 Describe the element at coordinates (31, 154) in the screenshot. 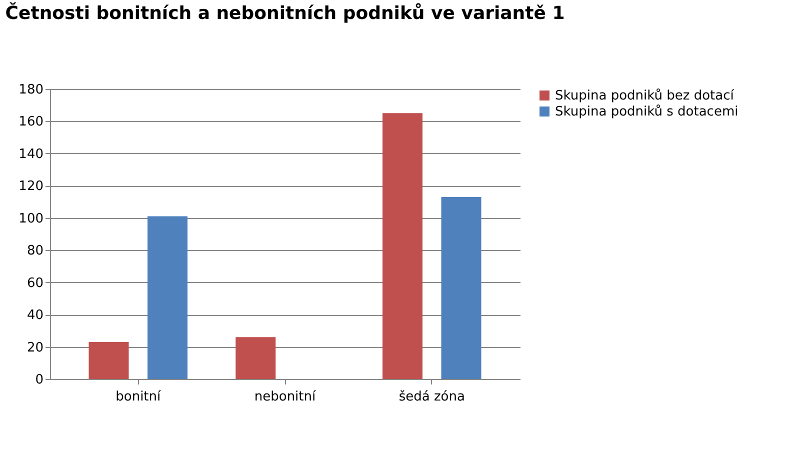

I see `y-tick-label: 140` at that location.